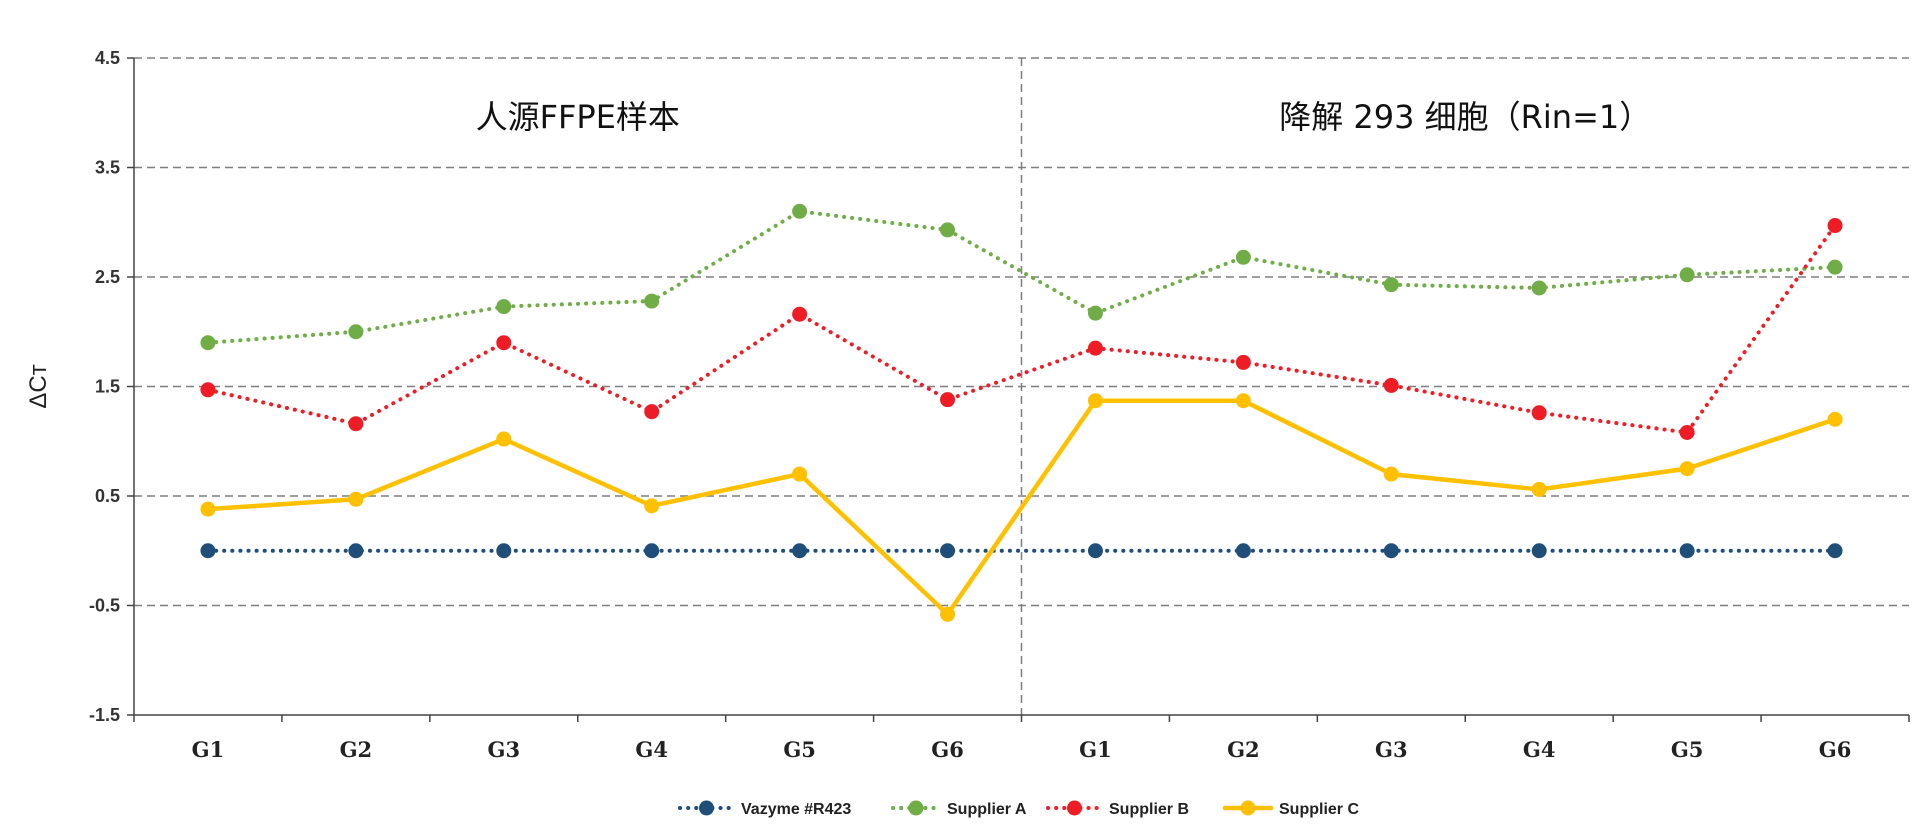 The image size is (1920, 839). I want to click on series-vazyme-r423, so click(1021, 551).